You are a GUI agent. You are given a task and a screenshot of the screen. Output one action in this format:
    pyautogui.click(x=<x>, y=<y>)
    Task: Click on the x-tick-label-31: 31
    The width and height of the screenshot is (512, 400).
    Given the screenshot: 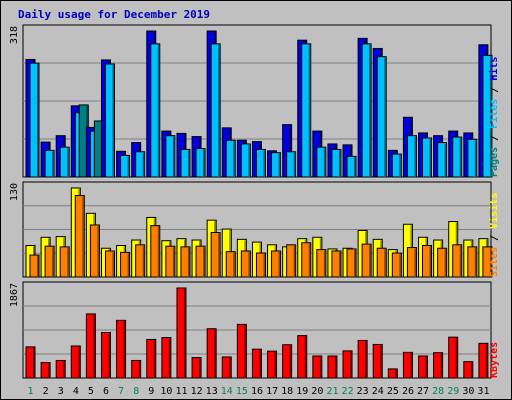 What is the action you would take?
    pyautogui.click(x=483, y=391)
    